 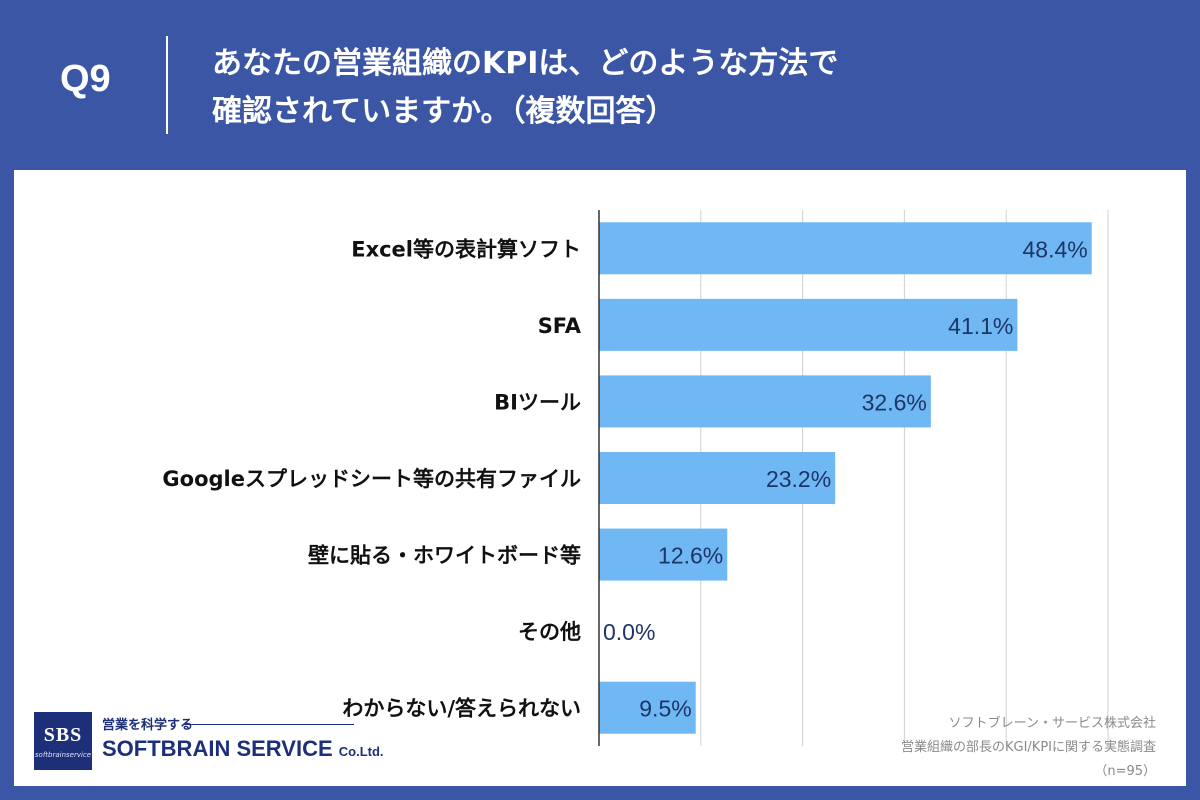 What do you see at coordinates (662, 88) in the screenshot?
I see `question-title: あなたの営業組織のKPIは、どのような方法で 確認されていますか。（複数回答）` at bounding box center [662, 88].